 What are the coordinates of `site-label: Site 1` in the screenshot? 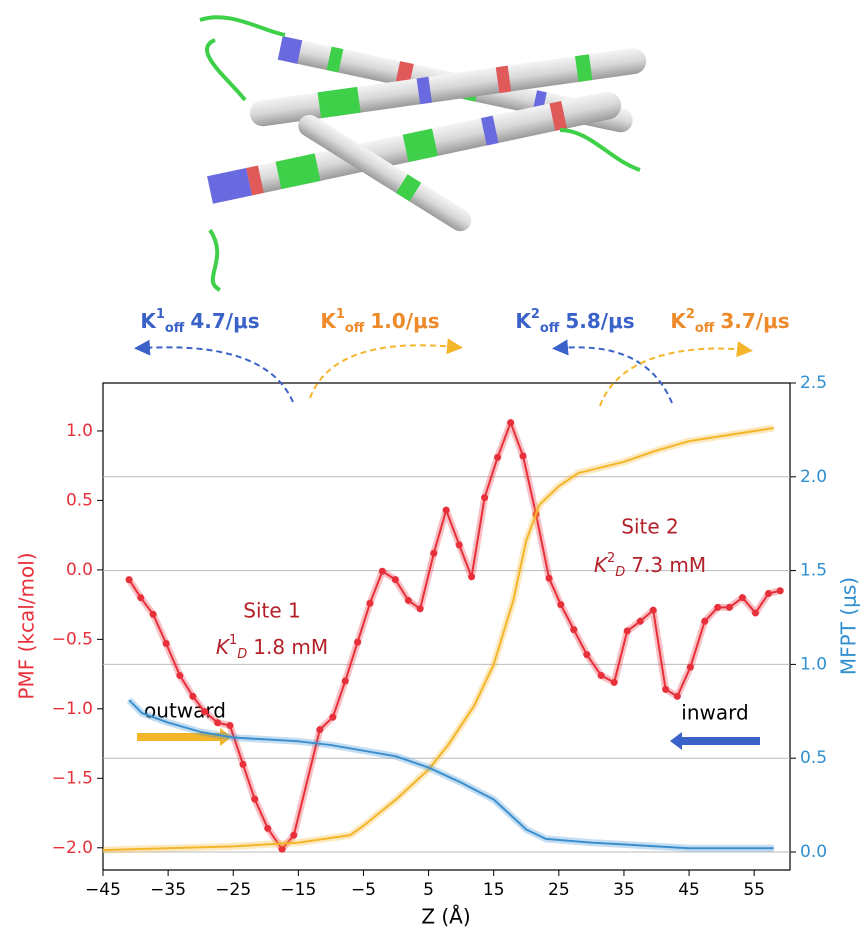 It's located at (271, 611).